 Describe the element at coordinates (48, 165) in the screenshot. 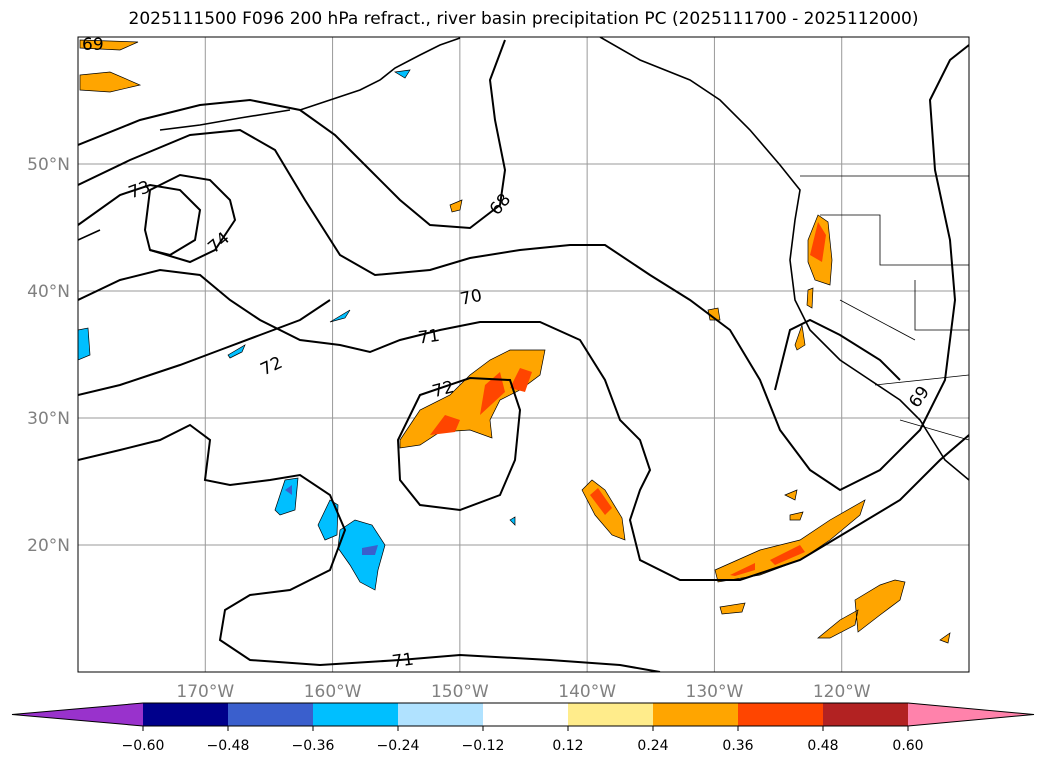

I see `lat-label: 50°N` at that location.